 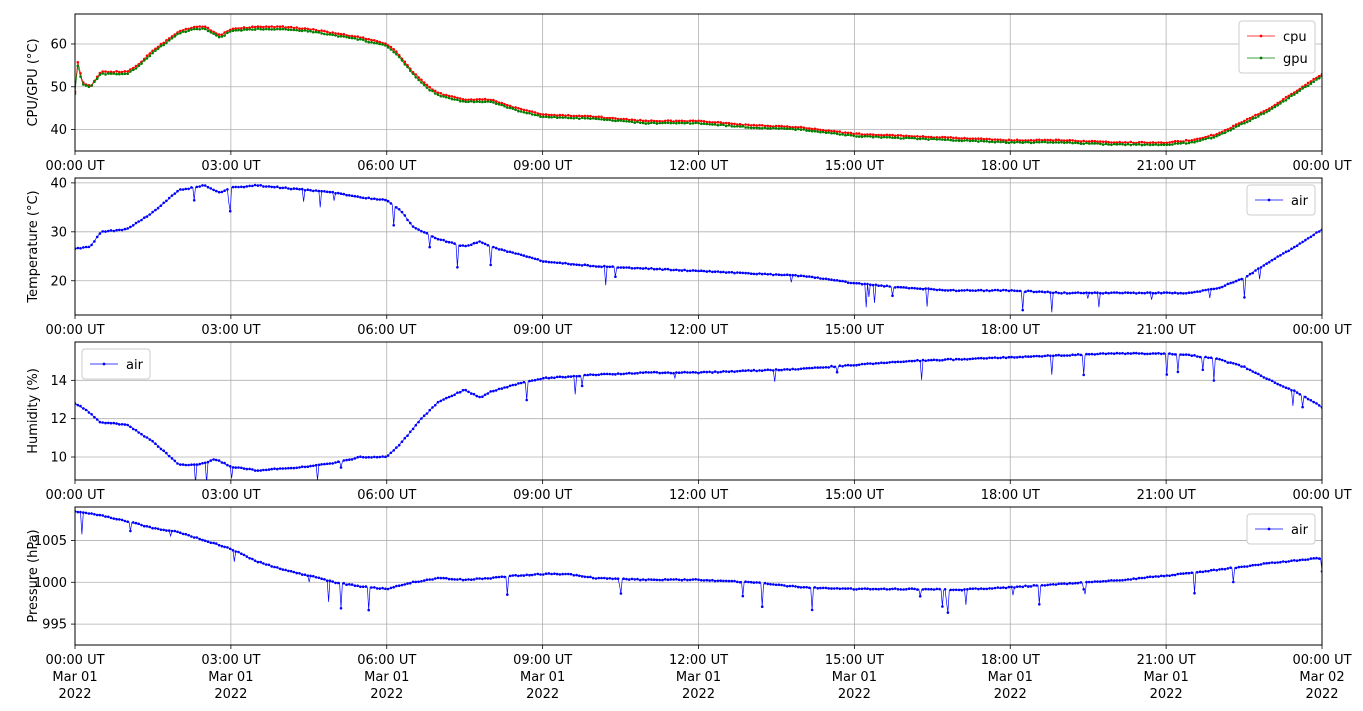 What do you see at coordinates (1277, 47) in the screenshot?
I see `legend: cpu gpu` at bounding box center [1277, 47].